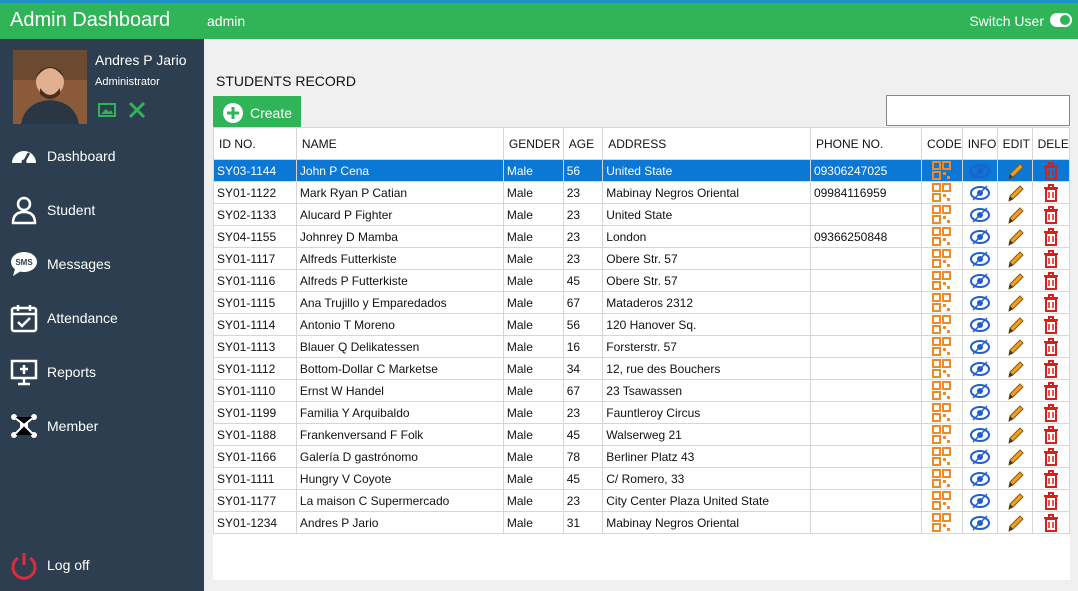 This screenshot has width=1078, height=591. Describe the element at coordinates (82, 318) in the screenshot. I see `nav-label: Attendance` at that location.